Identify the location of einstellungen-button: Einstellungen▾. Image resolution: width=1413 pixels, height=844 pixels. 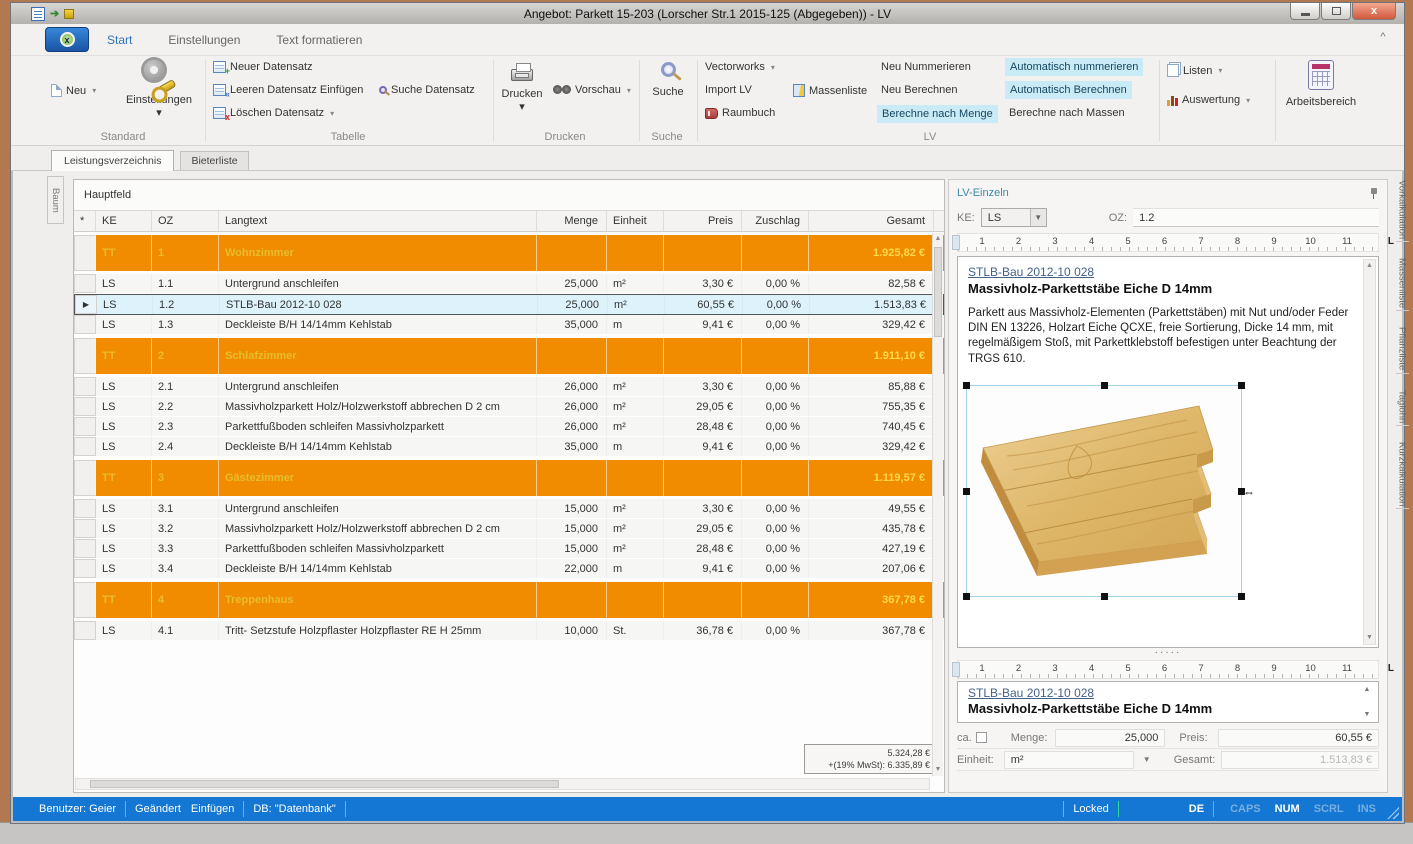
(159, 89).